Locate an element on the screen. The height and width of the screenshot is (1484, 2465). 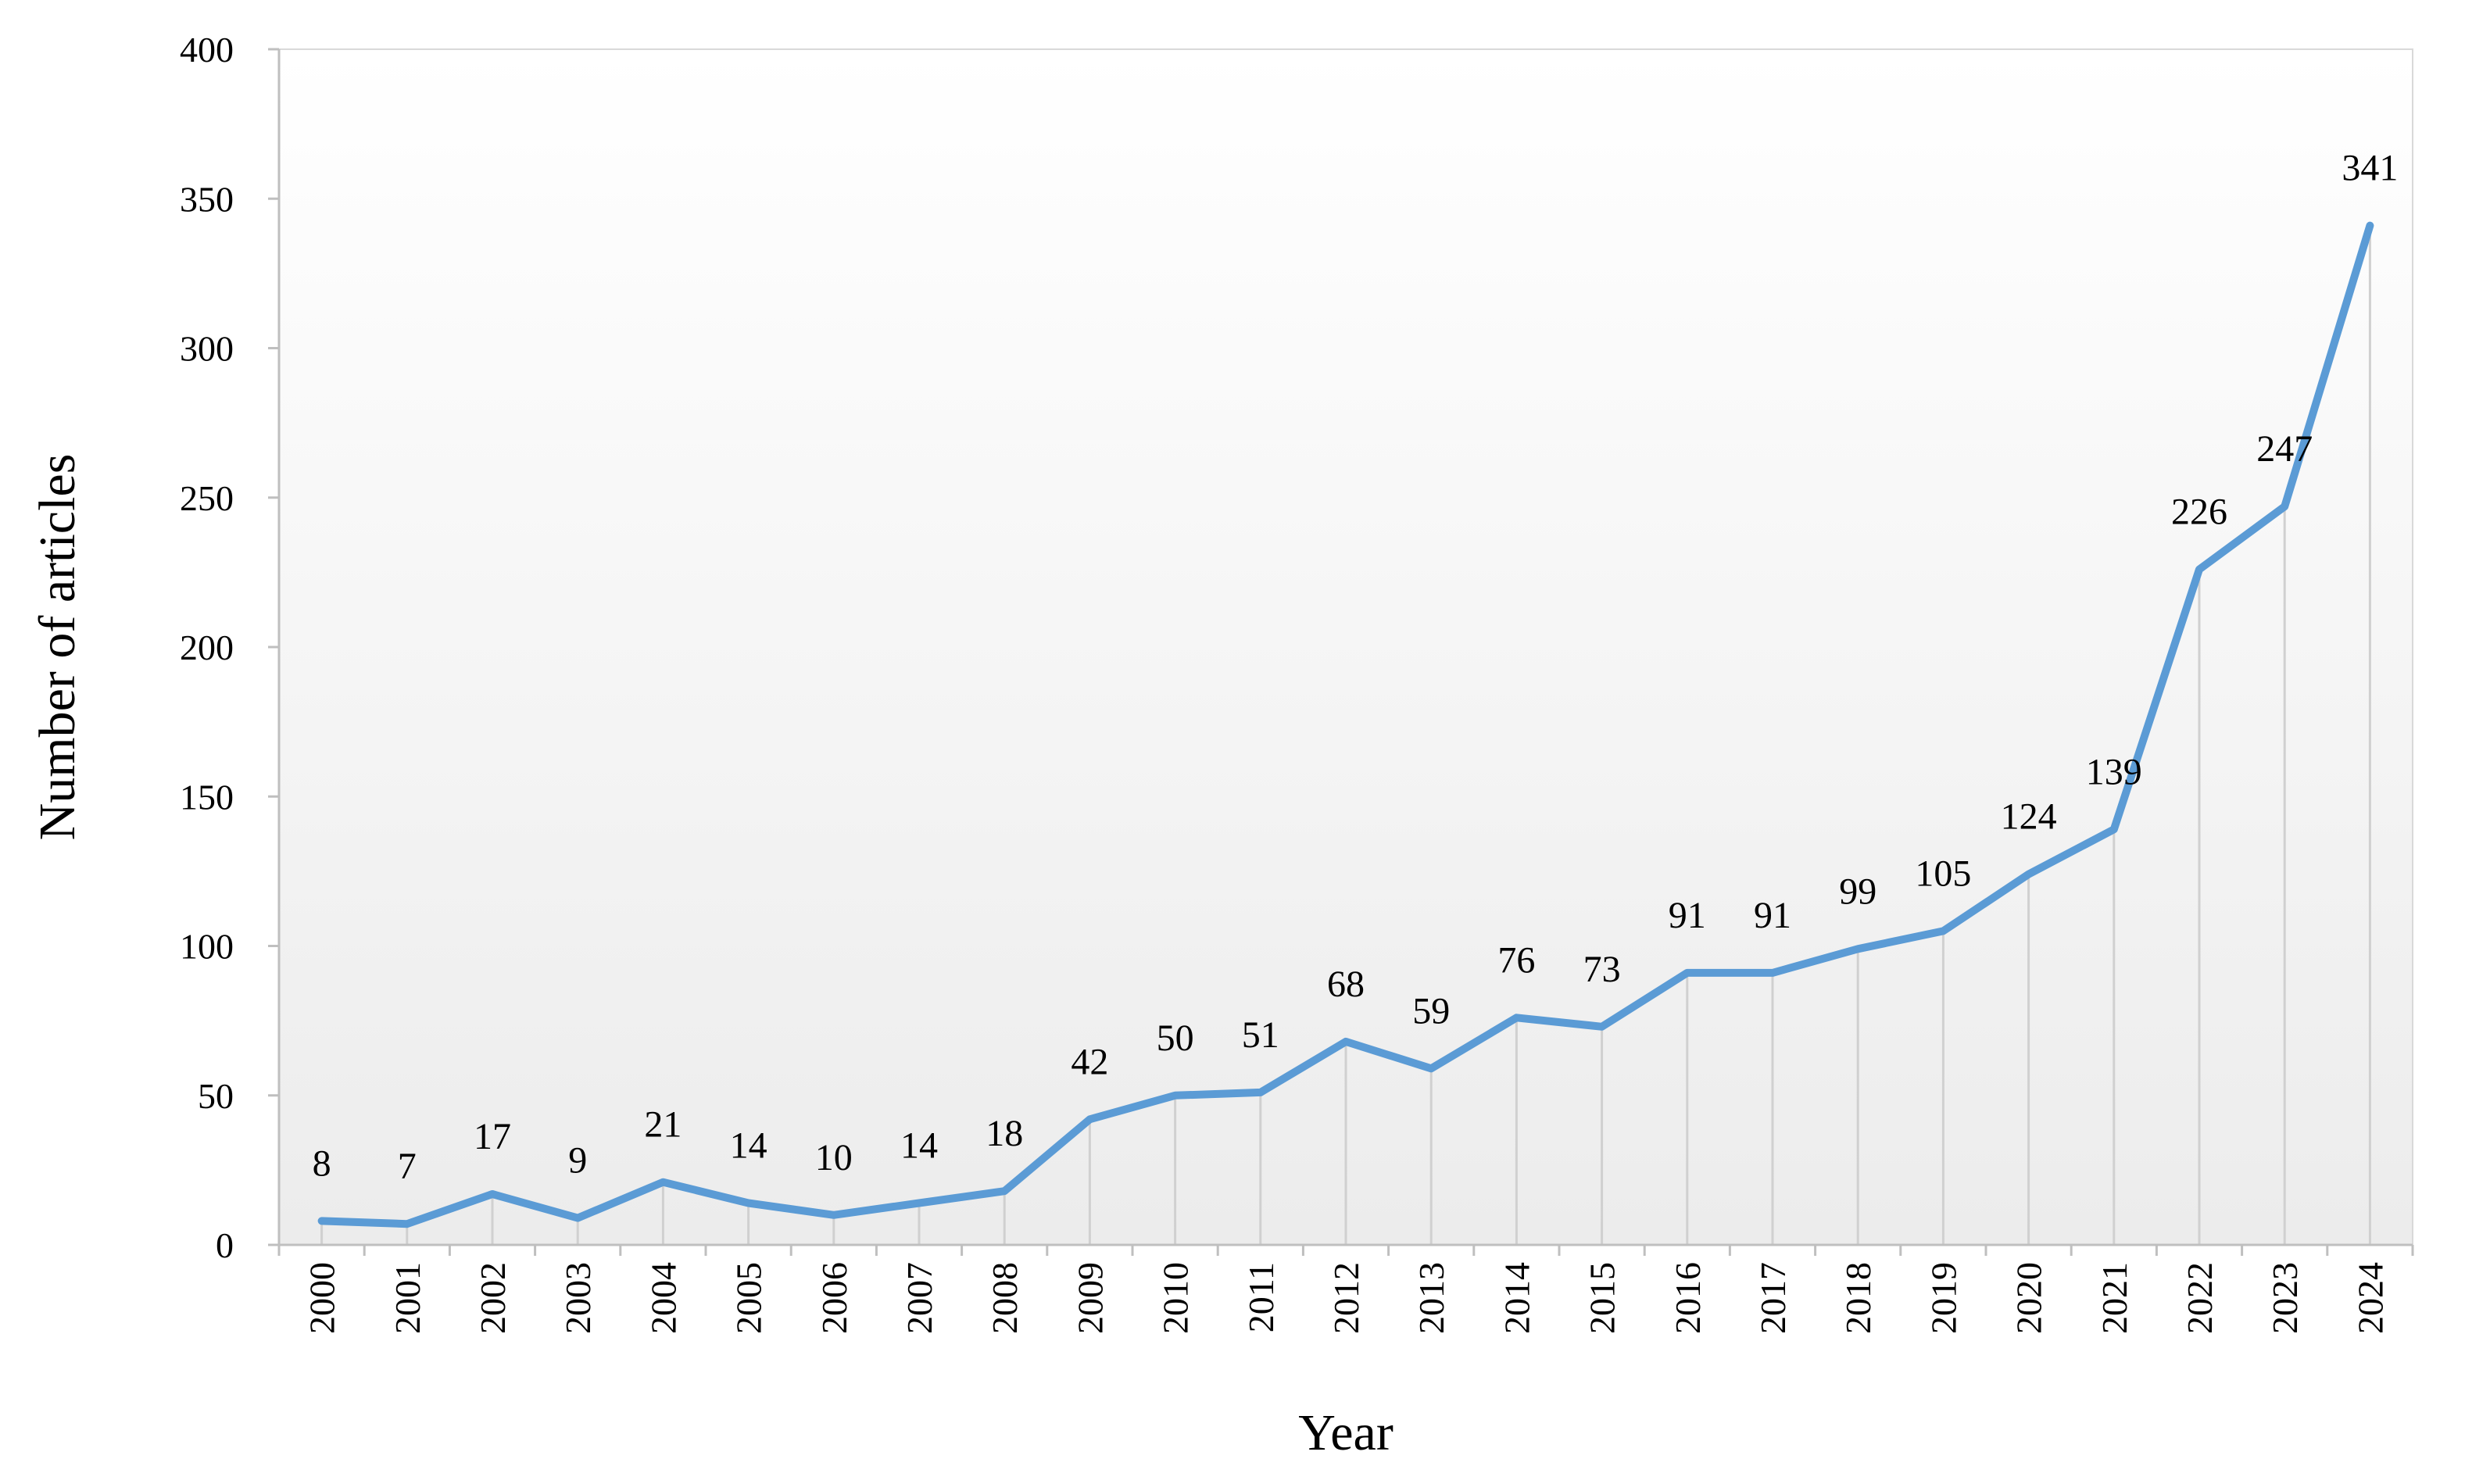
data-label: 9 is located at coordinates (577, 1161).